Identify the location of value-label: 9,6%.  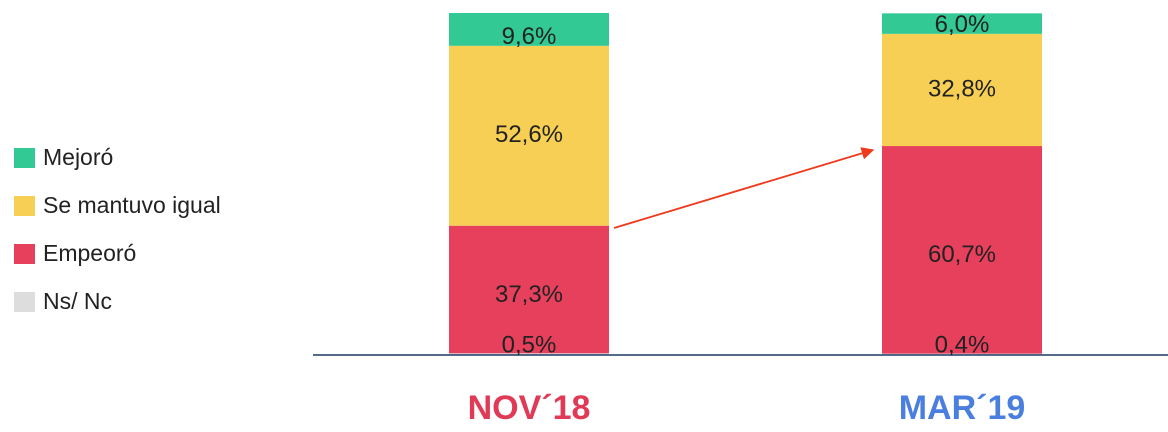
(529, 36).